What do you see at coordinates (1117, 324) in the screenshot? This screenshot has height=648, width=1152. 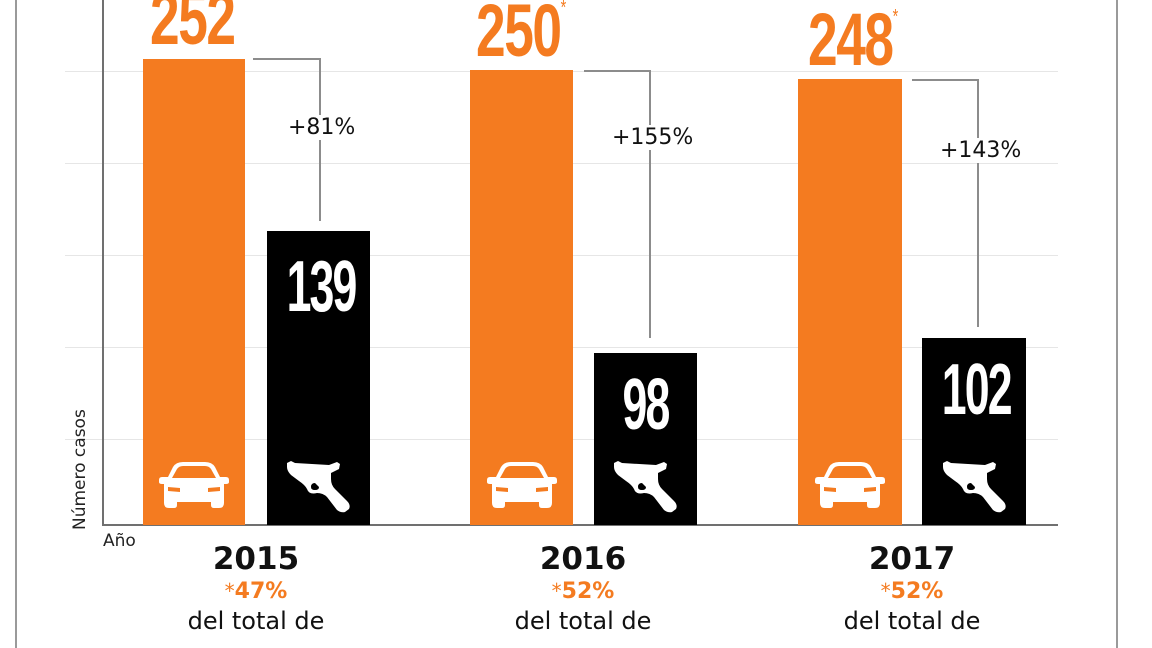 I see `right-frame-line` at bounding box center [1117, 324].